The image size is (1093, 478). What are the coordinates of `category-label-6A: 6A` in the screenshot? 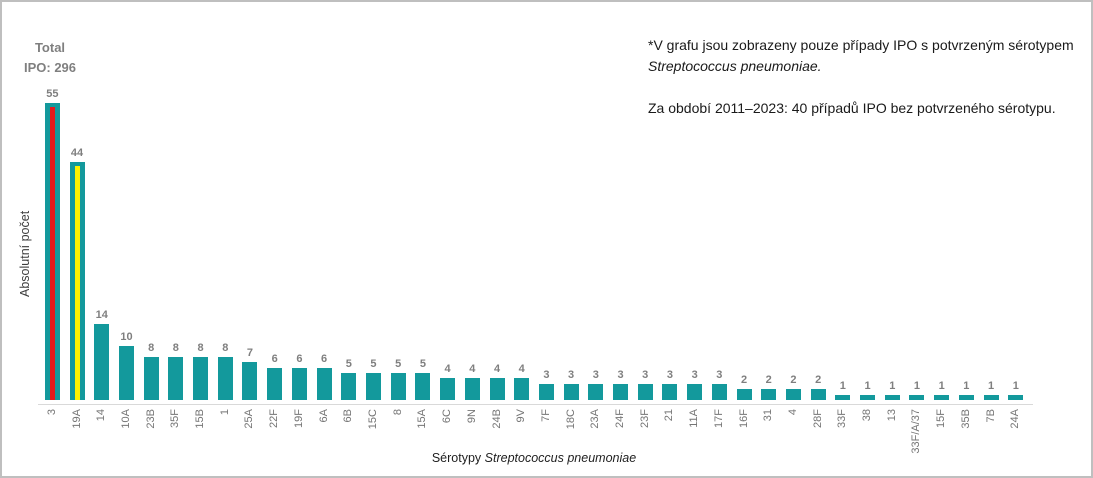 It's located at (323, 416).